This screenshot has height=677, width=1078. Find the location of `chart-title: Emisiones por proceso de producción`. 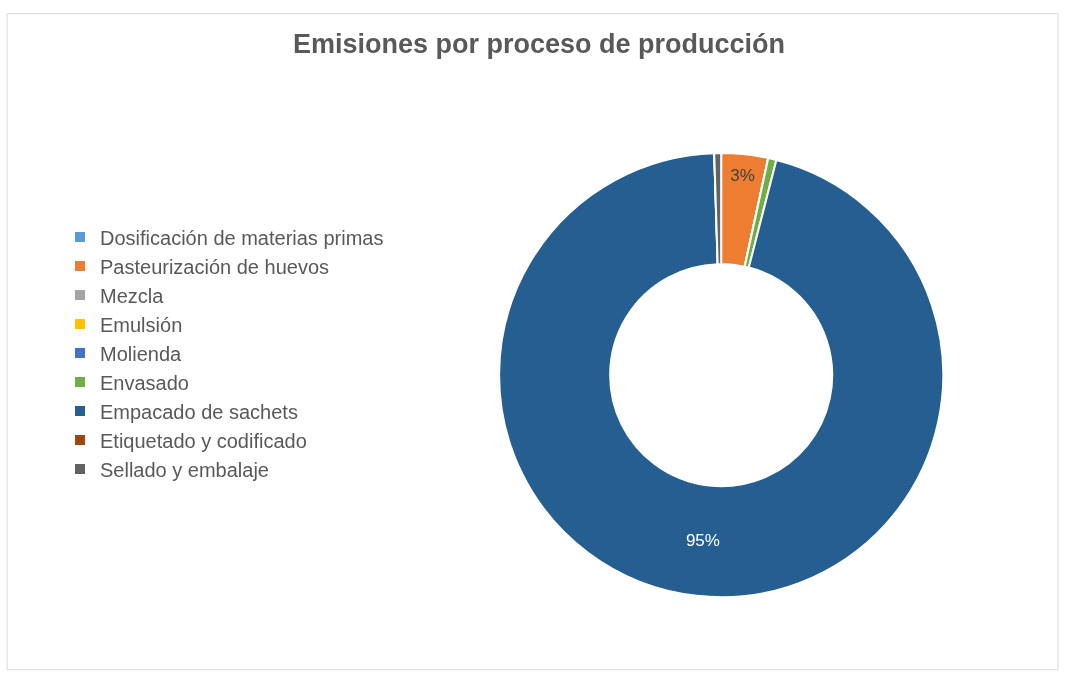

chart-title: Emisiones por proceso de producción is located at coordinates (539, 43).